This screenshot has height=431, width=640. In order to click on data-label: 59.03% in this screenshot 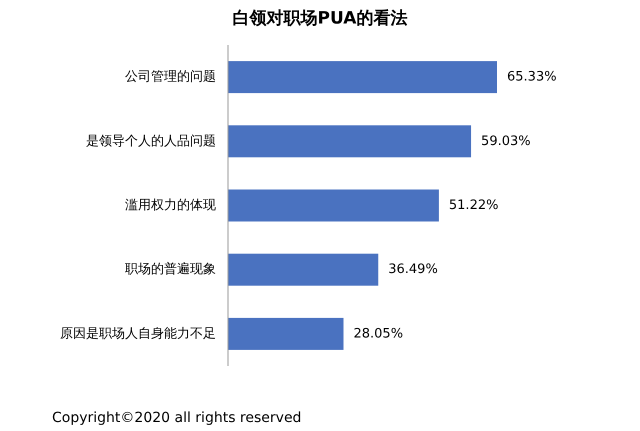, I will do `click(506, 141)`.